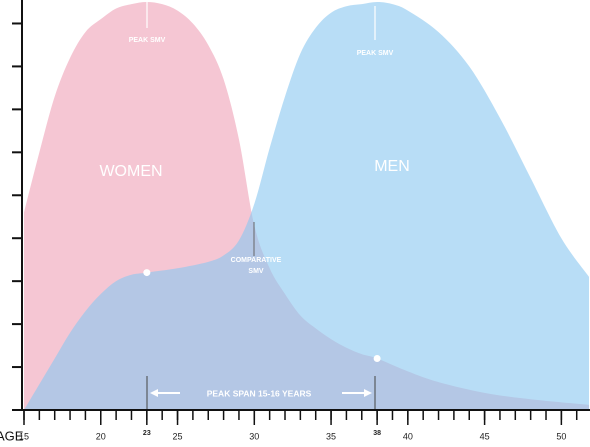  Describe the element at coordinates (377, 433) in the screenshot. I see `x-tick-label: 38` at that location.